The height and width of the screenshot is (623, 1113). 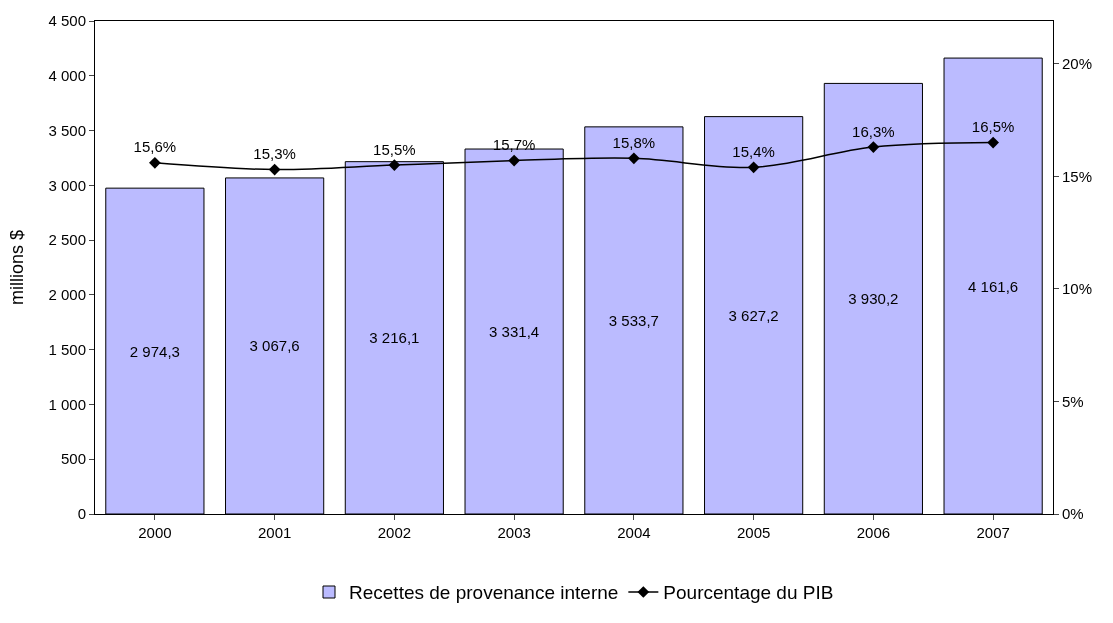 I want to click on y-tick-label: 3 000, so click(x=67, y=185).